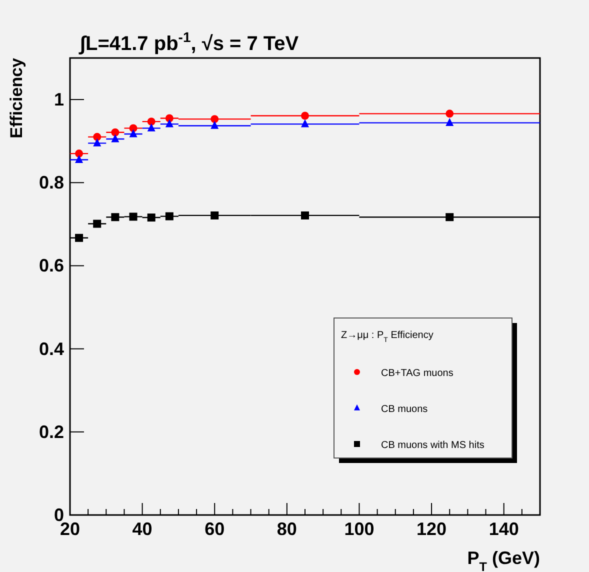  I want to click on legend-label: CB muons with MS hits, so click(432, 445).